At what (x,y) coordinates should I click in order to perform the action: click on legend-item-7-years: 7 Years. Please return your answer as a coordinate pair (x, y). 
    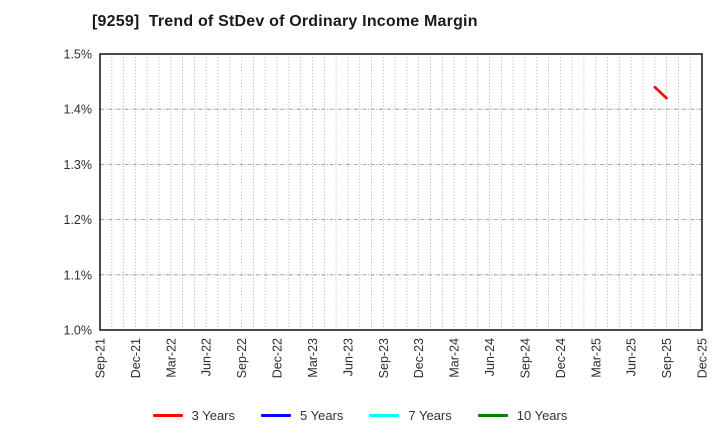
    Looking at the image, I should click on (410, 415).